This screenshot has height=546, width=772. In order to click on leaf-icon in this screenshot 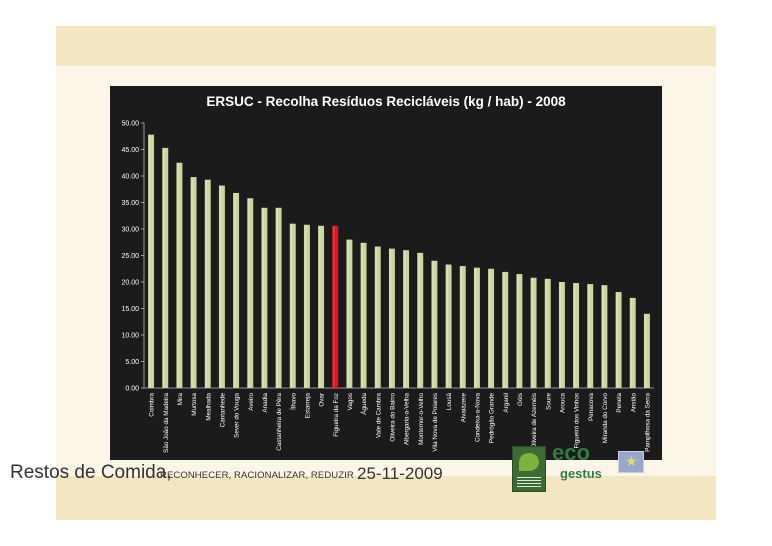, I will do `click(529, 462)`.